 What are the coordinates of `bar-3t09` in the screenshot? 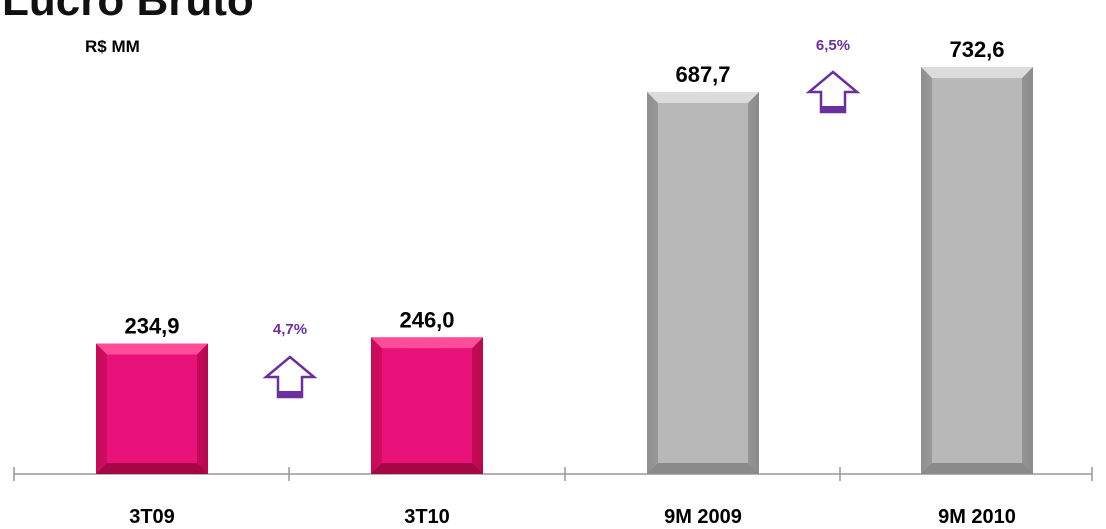 It's located at (152, 408).